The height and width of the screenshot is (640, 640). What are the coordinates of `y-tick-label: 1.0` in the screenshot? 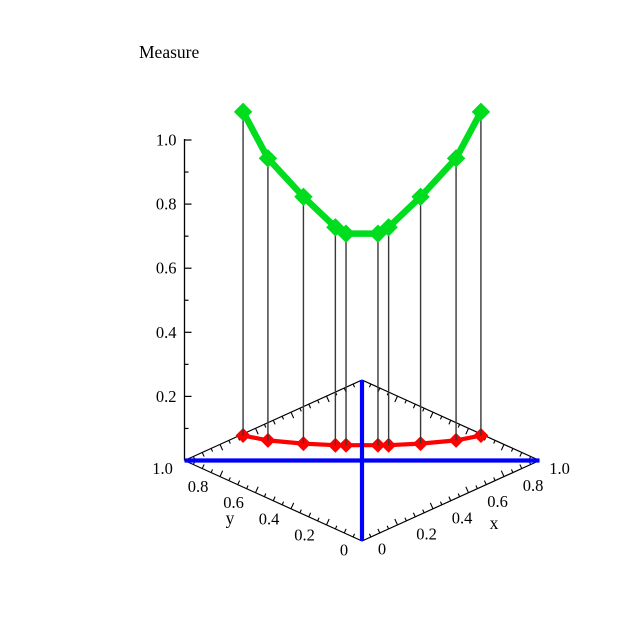 It's located at (162, 468).